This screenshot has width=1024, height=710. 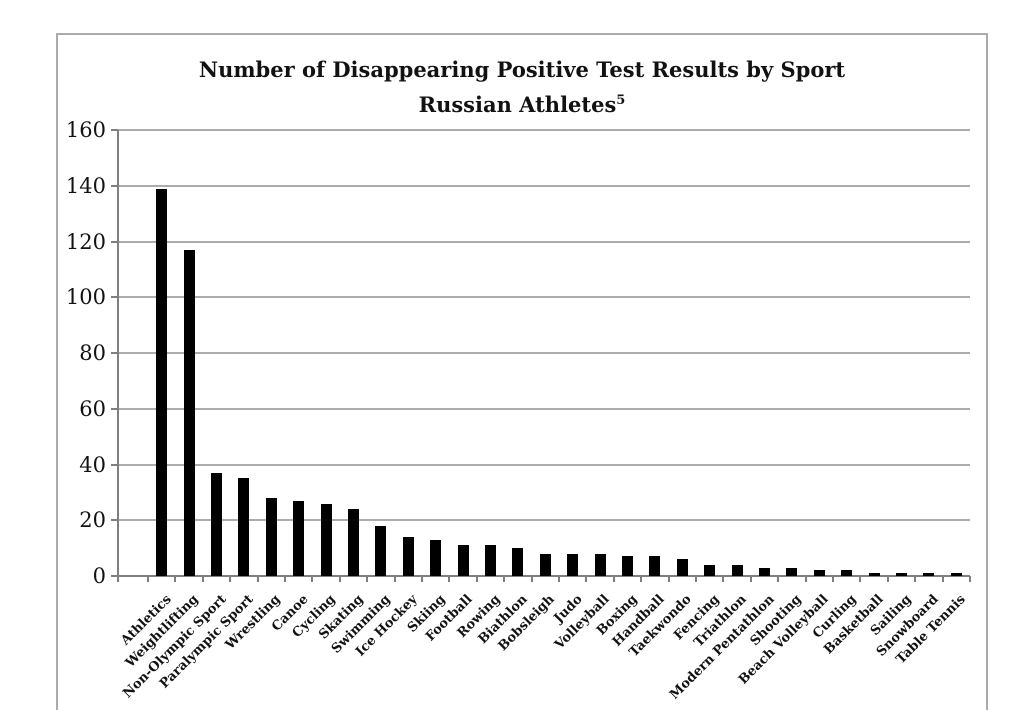 What do you see at coordinates (299, 538) in the screenshot?
I see `bar-canoe` at bounding box center [299, 538].